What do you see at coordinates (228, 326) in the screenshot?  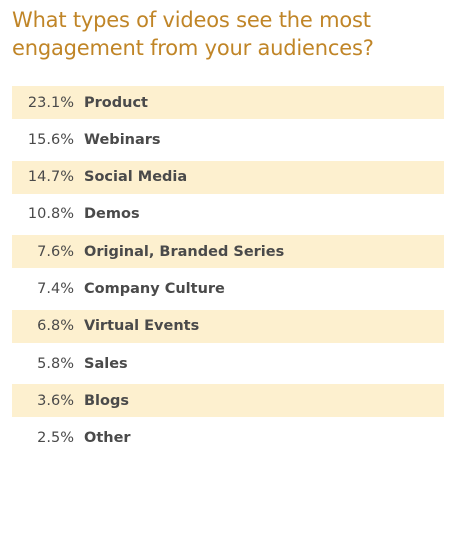 I see `result-row: 6.8% Virtual Events` at bounding box center [228, 326].